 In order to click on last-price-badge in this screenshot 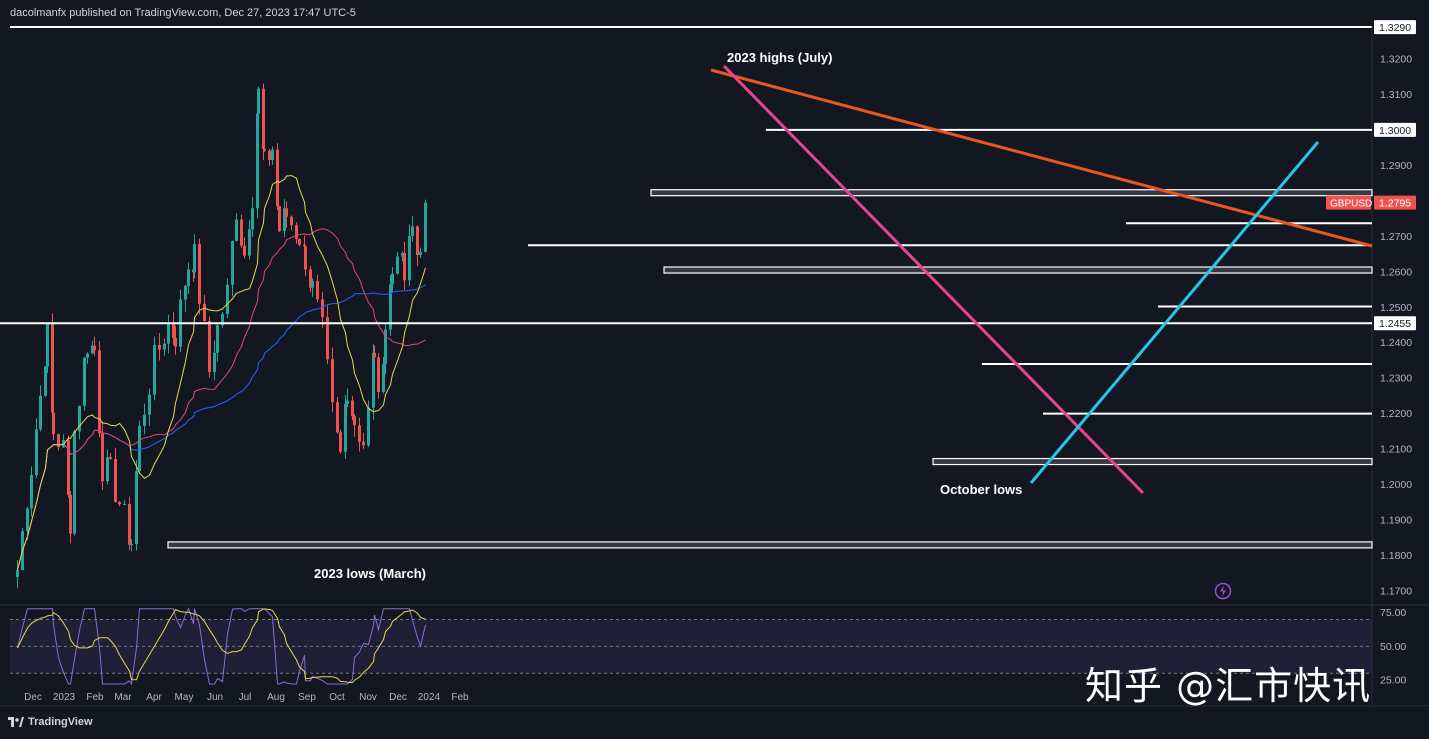, I will do `click(1395, 202)`.